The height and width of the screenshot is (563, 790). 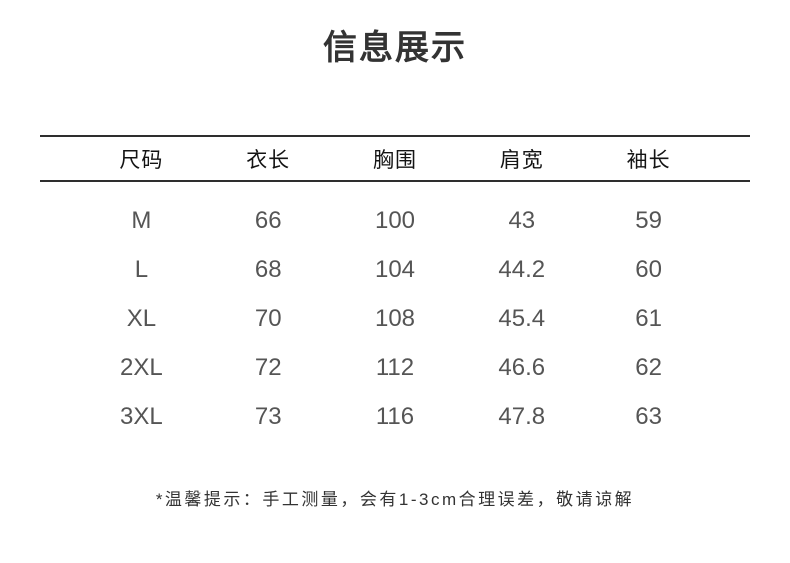 I want to click on column-header-sleeve: 袖长, so click(x=648, y=160).